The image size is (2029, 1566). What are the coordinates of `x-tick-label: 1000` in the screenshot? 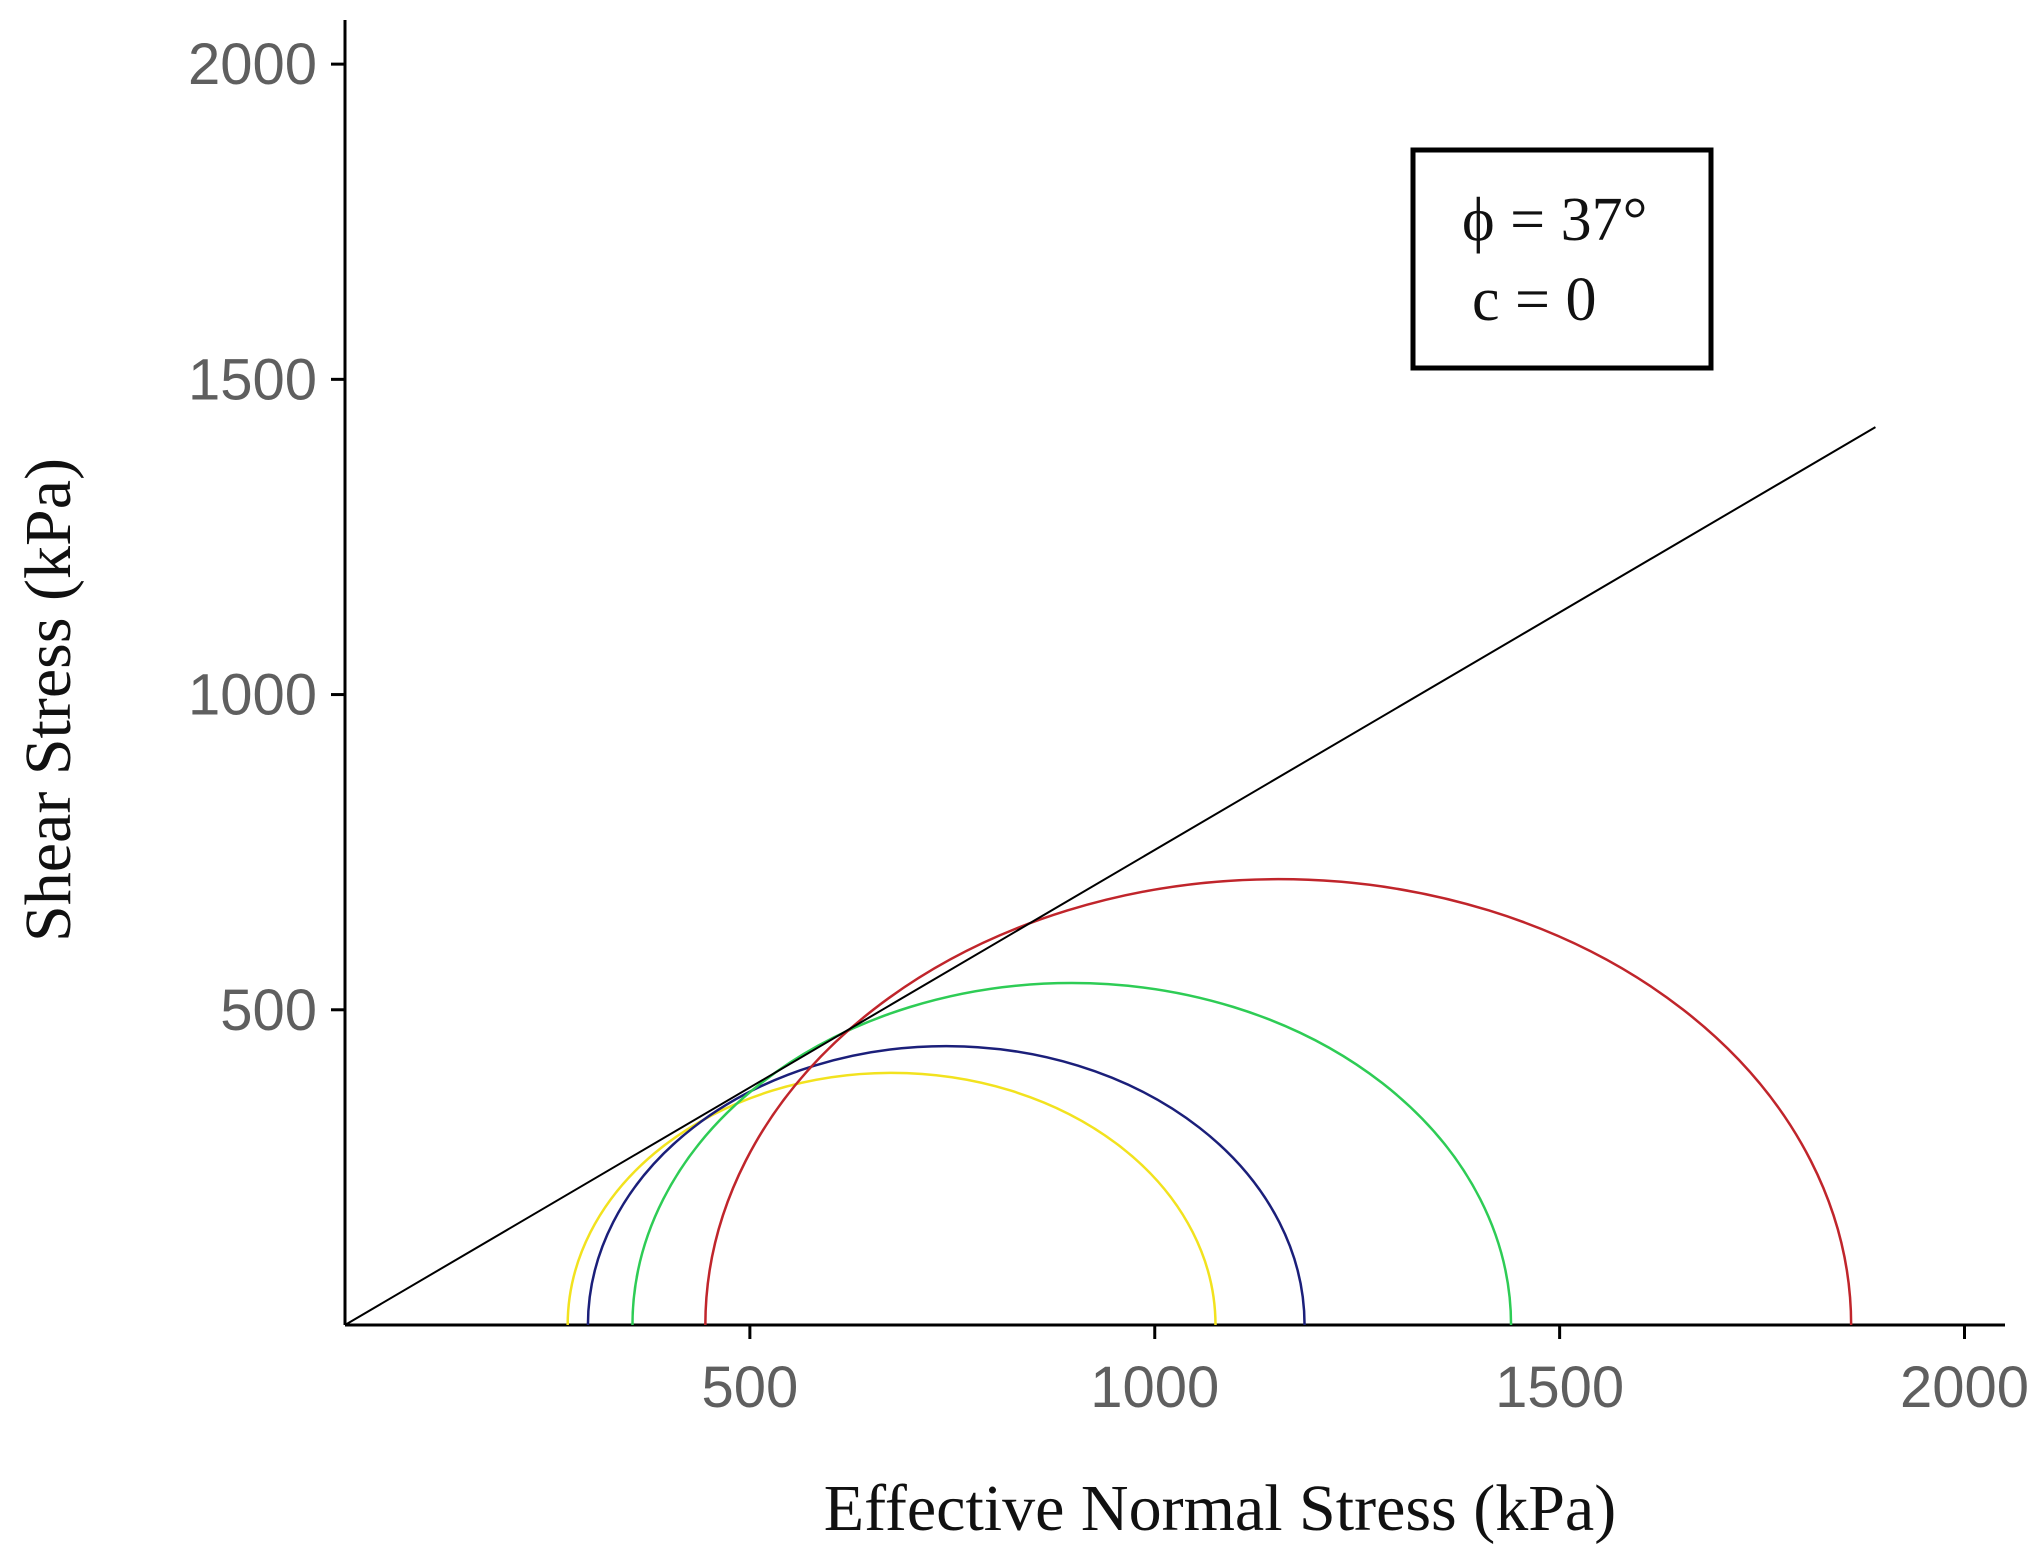 It's located at (1154, 1387).